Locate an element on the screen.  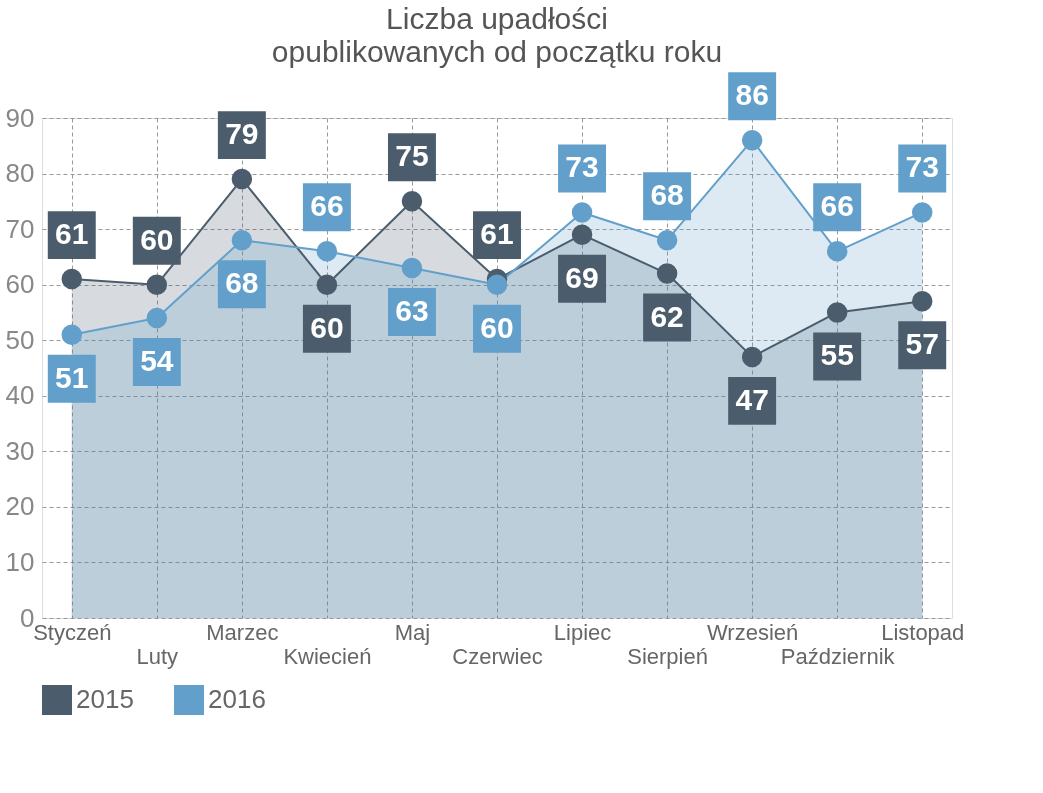
x-tick-label: Maj is located at coordinates (412, 632).